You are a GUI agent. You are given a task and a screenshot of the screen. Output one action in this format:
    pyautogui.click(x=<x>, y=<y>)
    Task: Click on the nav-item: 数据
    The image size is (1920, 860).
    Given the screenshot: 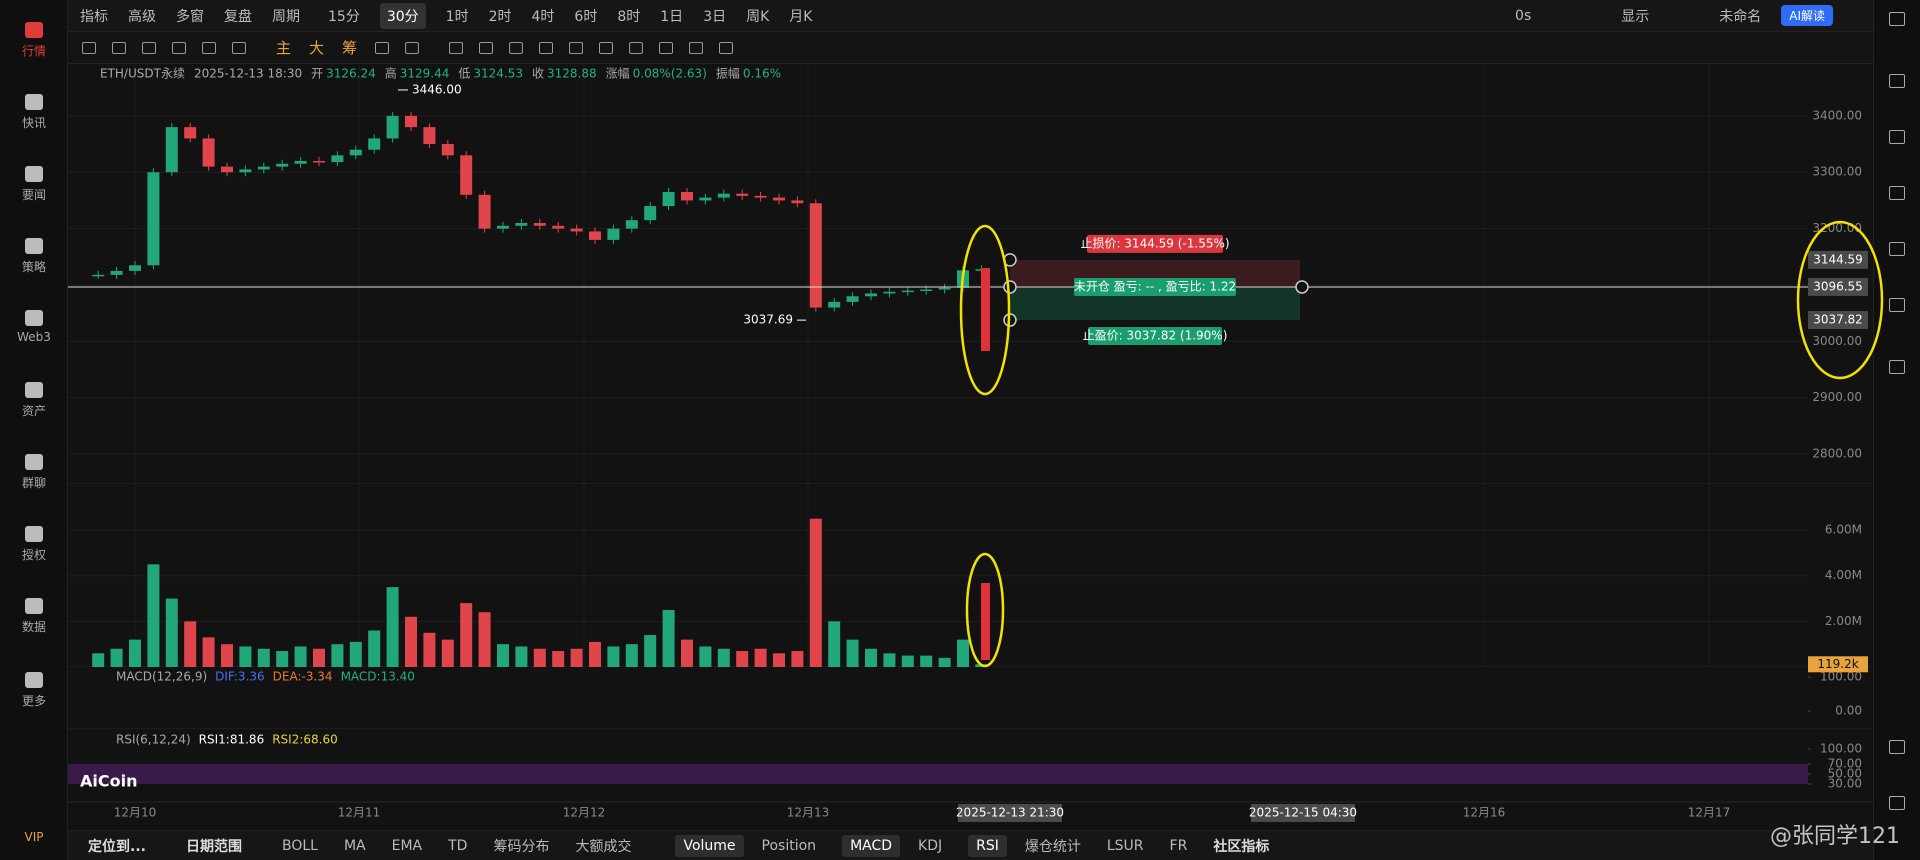 What is the action you would take?
    pyautogui.click(x=34, y=616)
    